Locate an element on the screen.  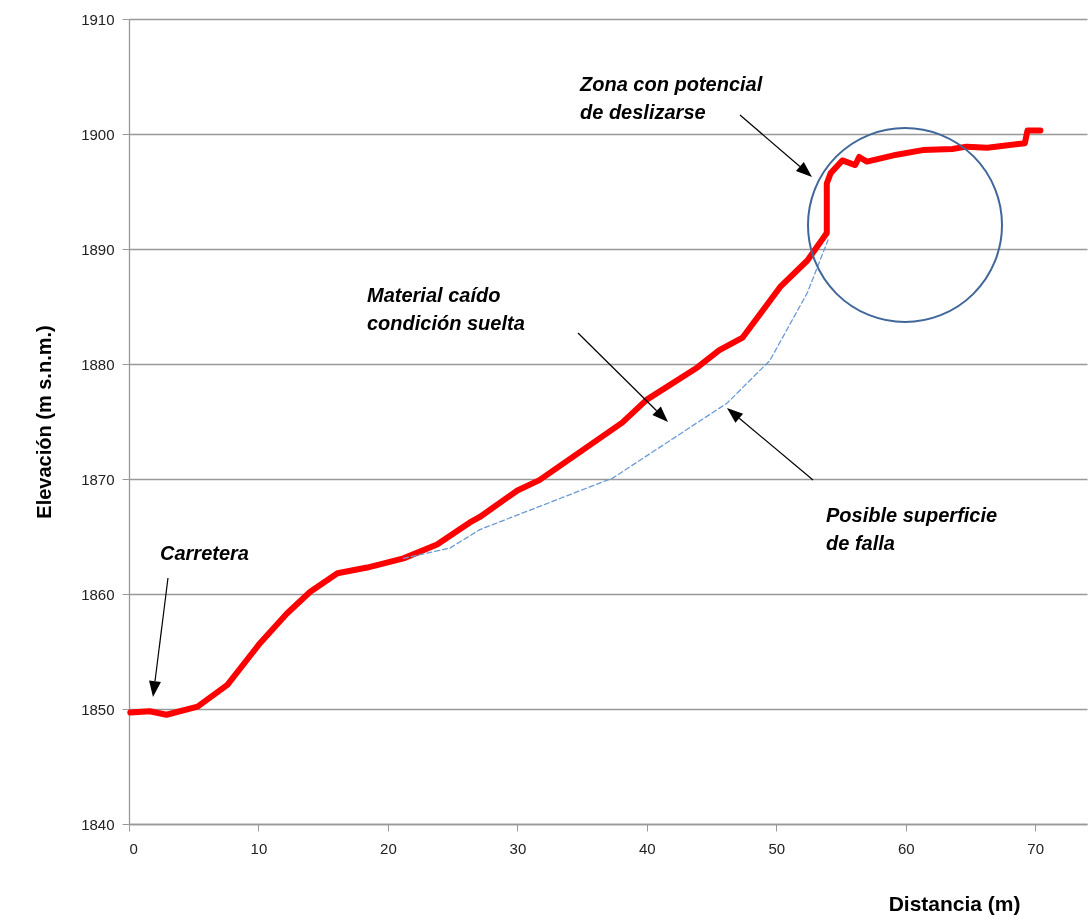
y-tick-label: 1880 is located at coordinates (98, 364).